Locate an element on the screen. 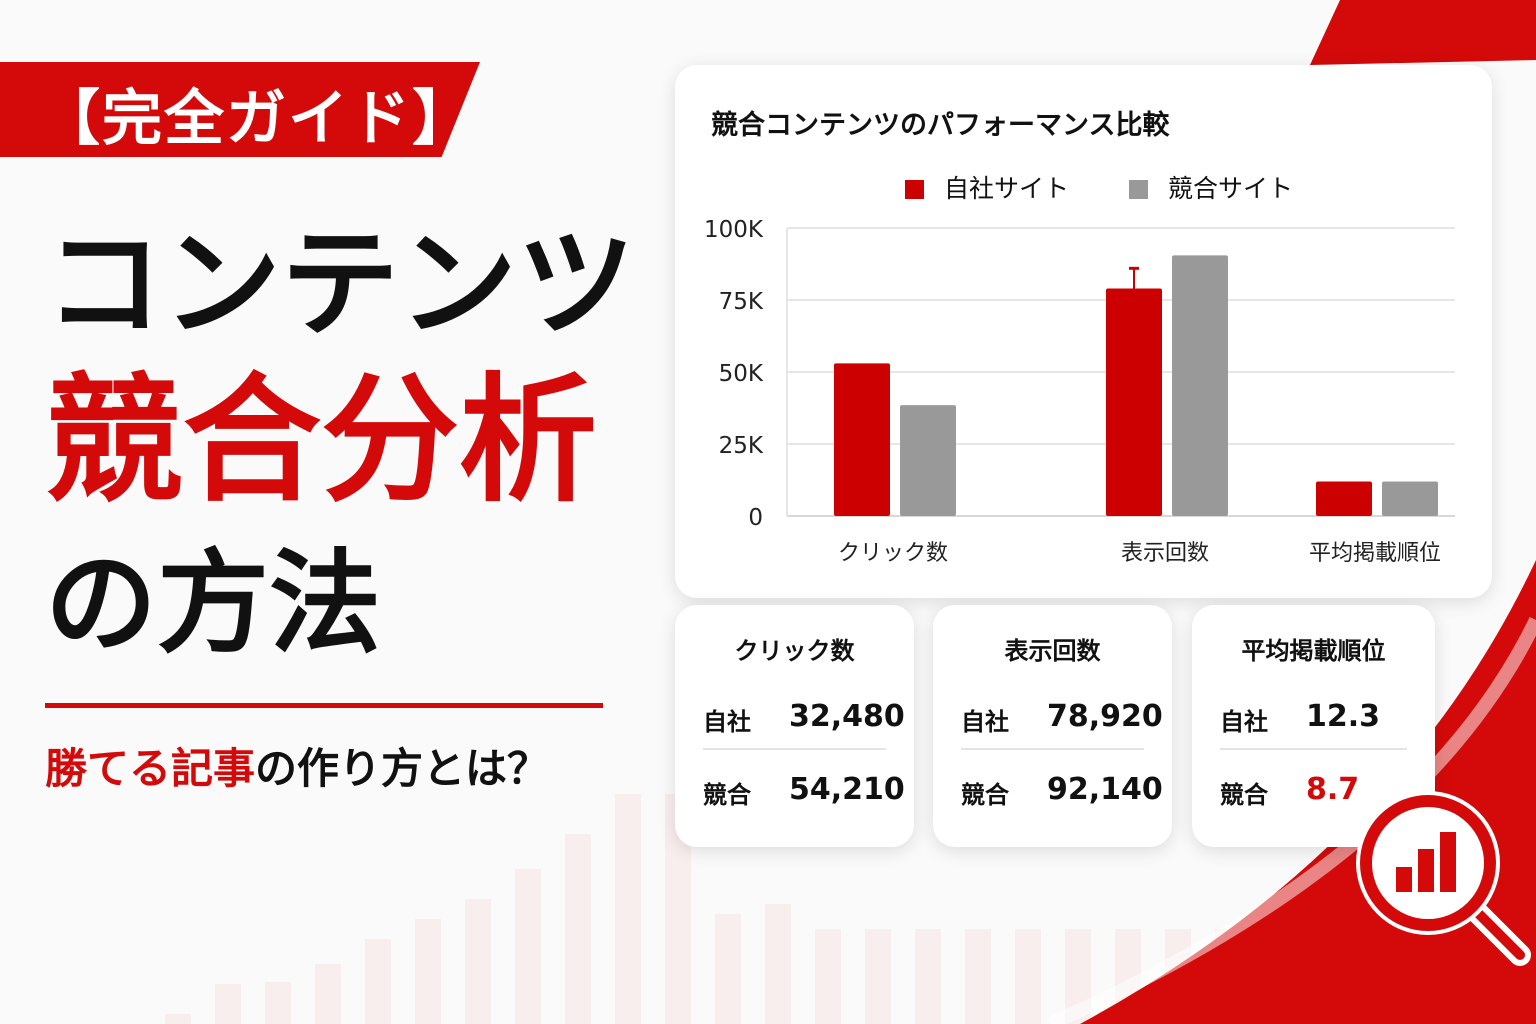  x-tick-label: クリック数 is located at coordinates (893, 553).